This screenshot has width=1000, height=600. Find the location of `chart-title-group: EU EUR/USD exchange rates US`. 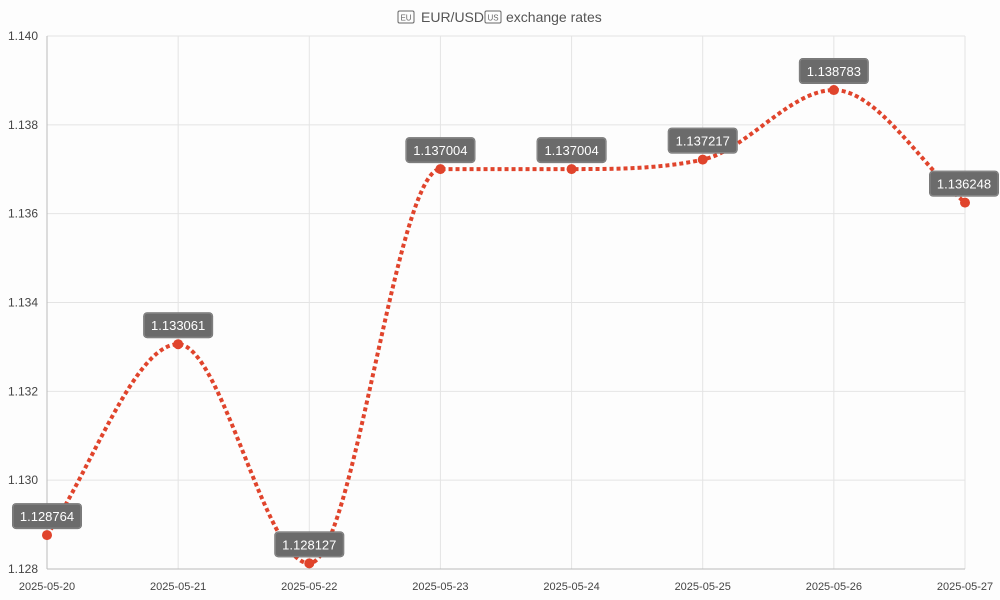

chart-title-group: EU EUR/USD exchange rates US is located at coordinates (499, 17).